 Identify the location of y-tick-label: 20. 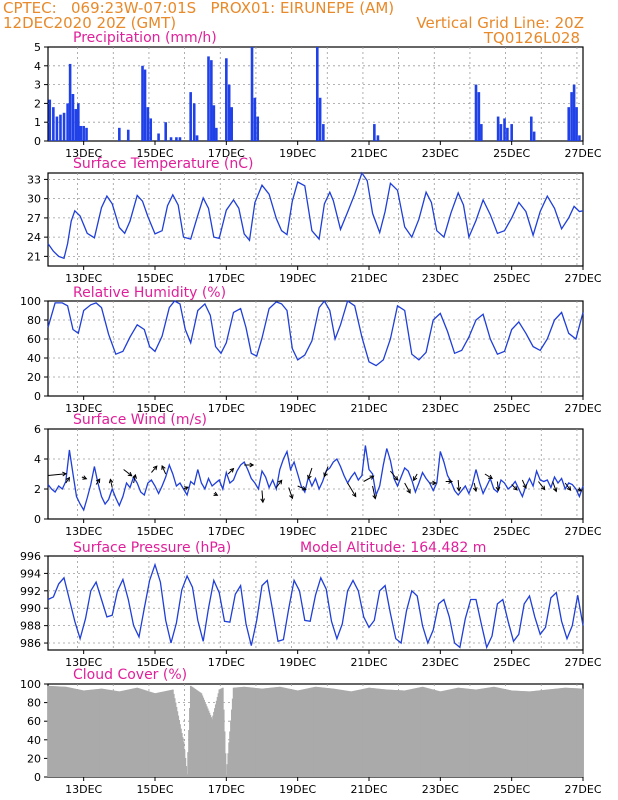
(34, 758).